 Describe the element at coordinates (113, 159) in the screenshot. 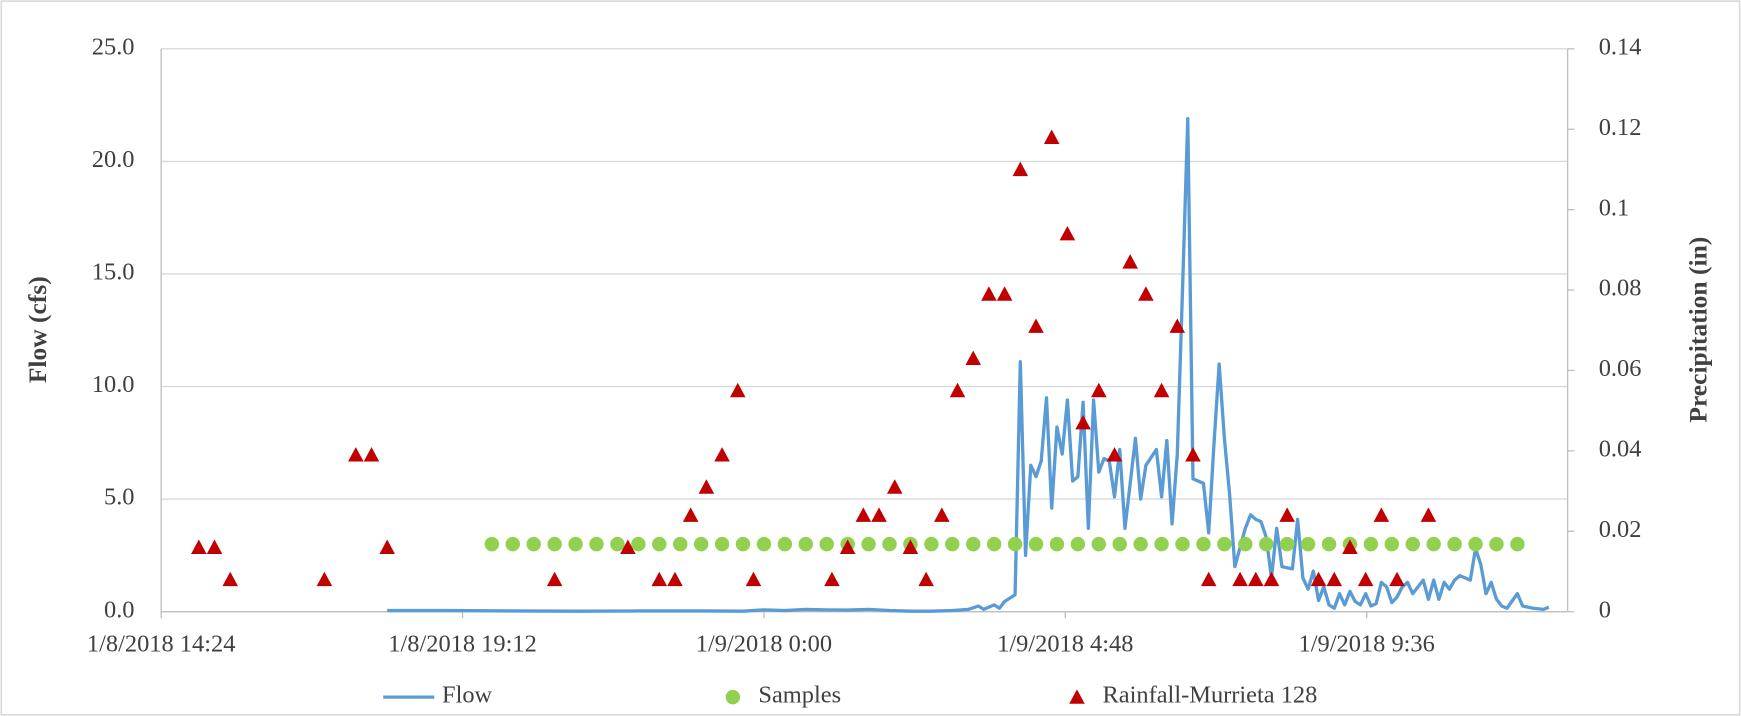

I see `y-tick-label: 20.0` at that location.